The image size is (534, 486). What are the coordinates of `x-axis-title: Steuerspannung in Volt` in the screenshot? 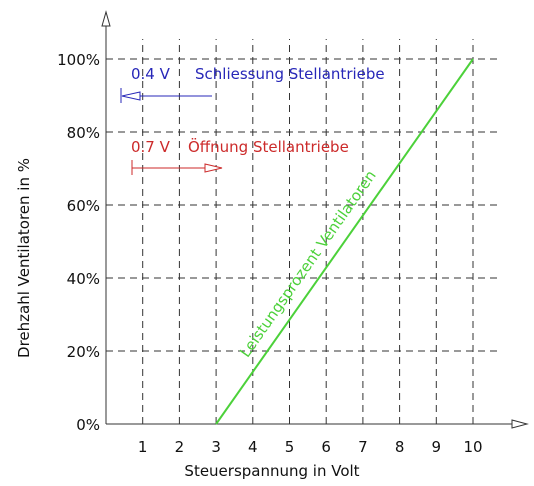 It's located at (271, 471).